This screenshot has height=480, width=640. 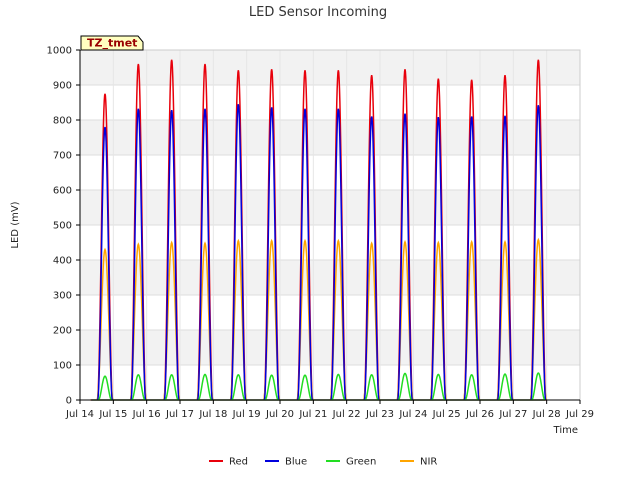 What do you see at coordinates (346, 414) in the screenshot?
I see `x-tick-label: Jul 22` at bounding box center [346, 414].